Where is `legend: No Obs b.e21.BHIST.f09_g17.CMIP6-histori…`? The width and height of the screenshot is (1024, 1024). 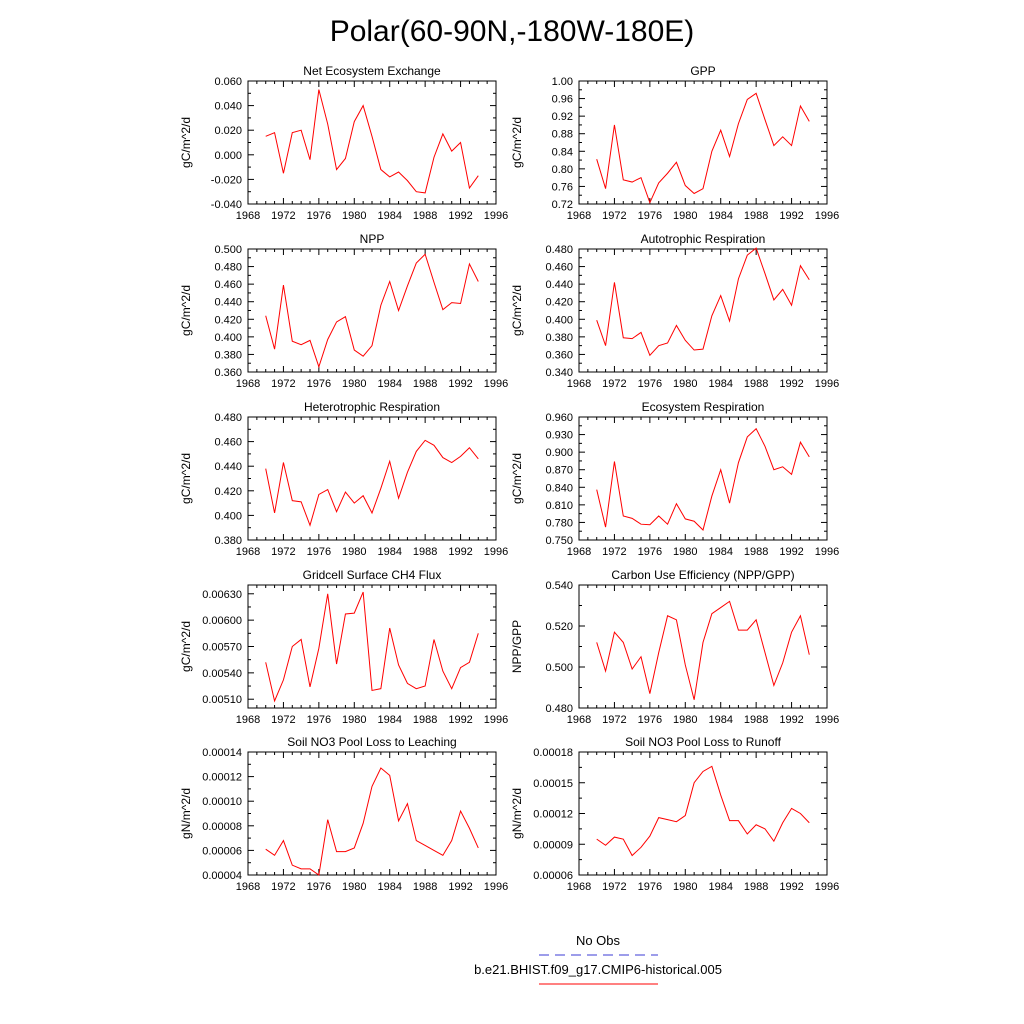 legend: No Obs b.e21.BHIST.f09_g17.CMIP6-histori… is located at coordinates (598, 959).